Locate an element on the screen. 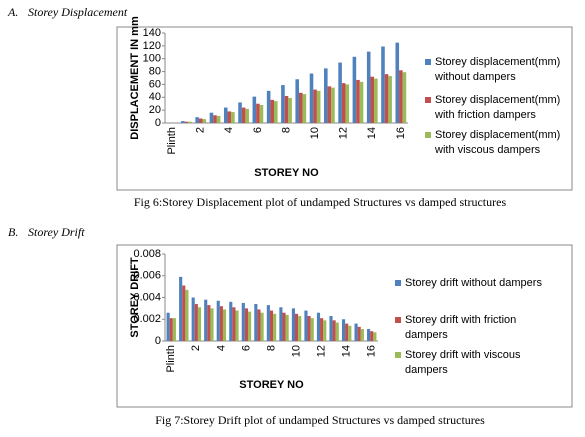  y-tick-label: 120 is located at coordinates (152, 46).